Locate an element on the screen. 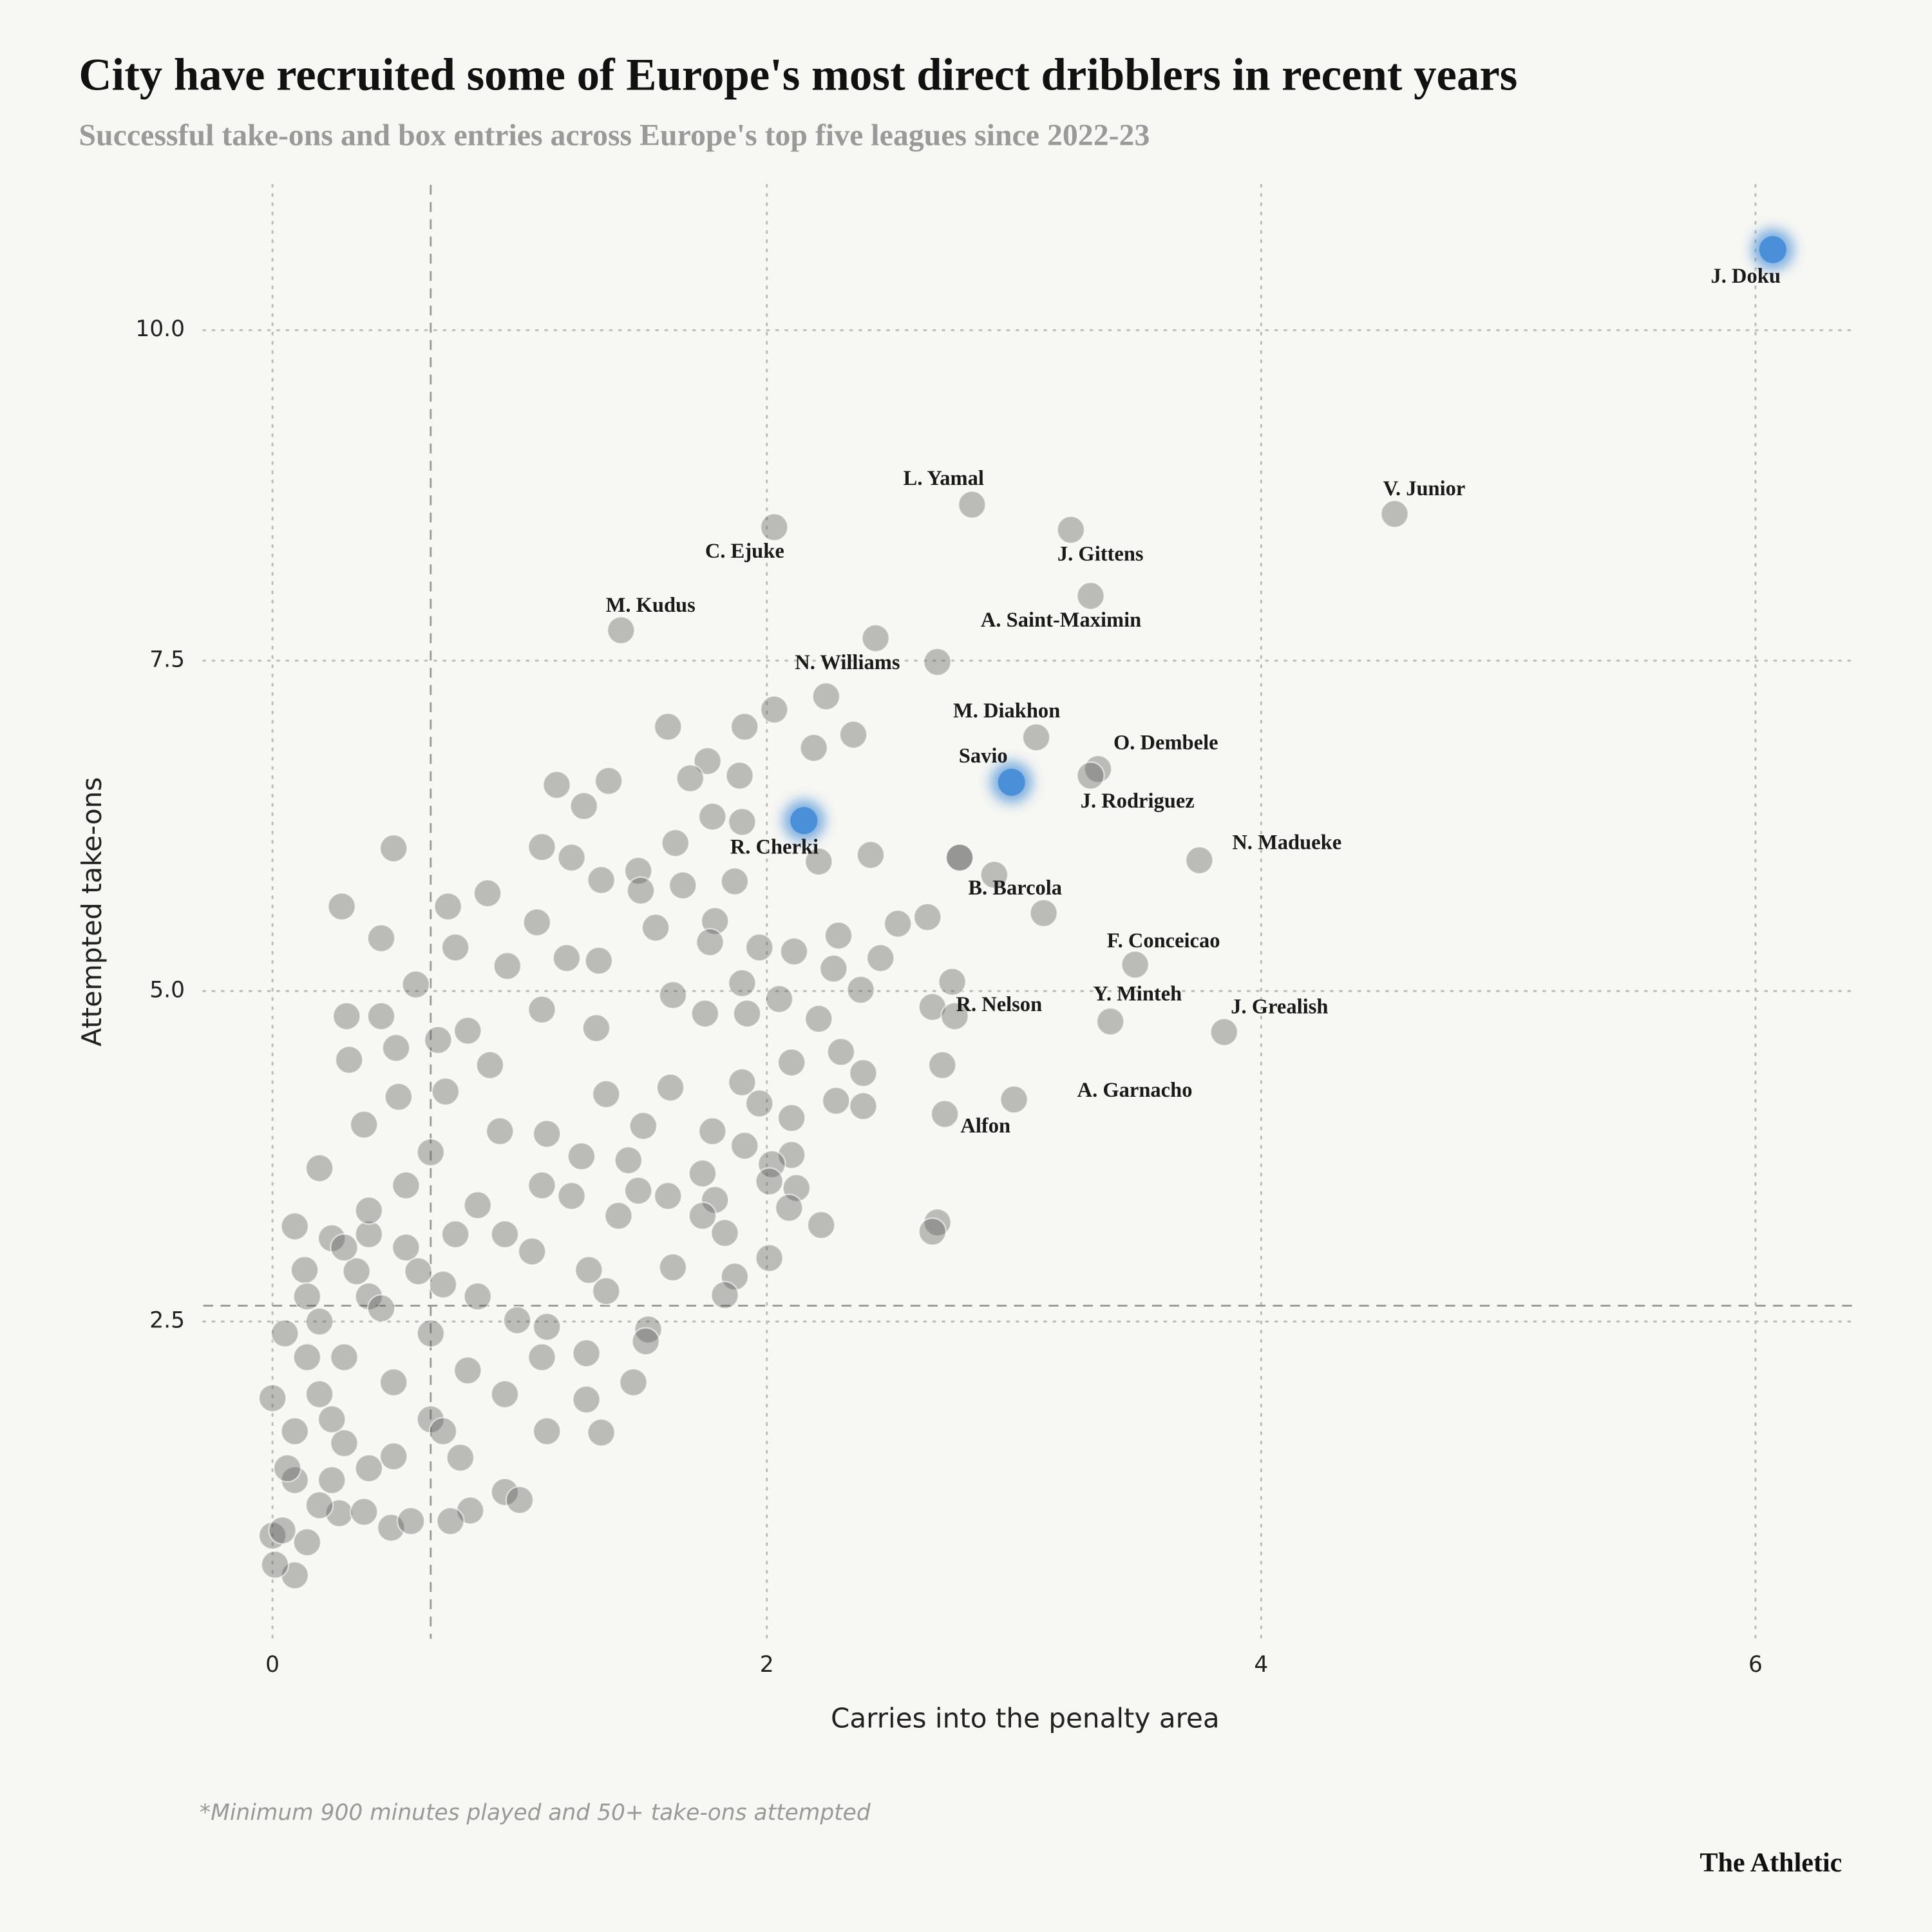 This screenshot has width=1932, height=1932. x-tick-label: 0 is located at coordinates (272, 1665).